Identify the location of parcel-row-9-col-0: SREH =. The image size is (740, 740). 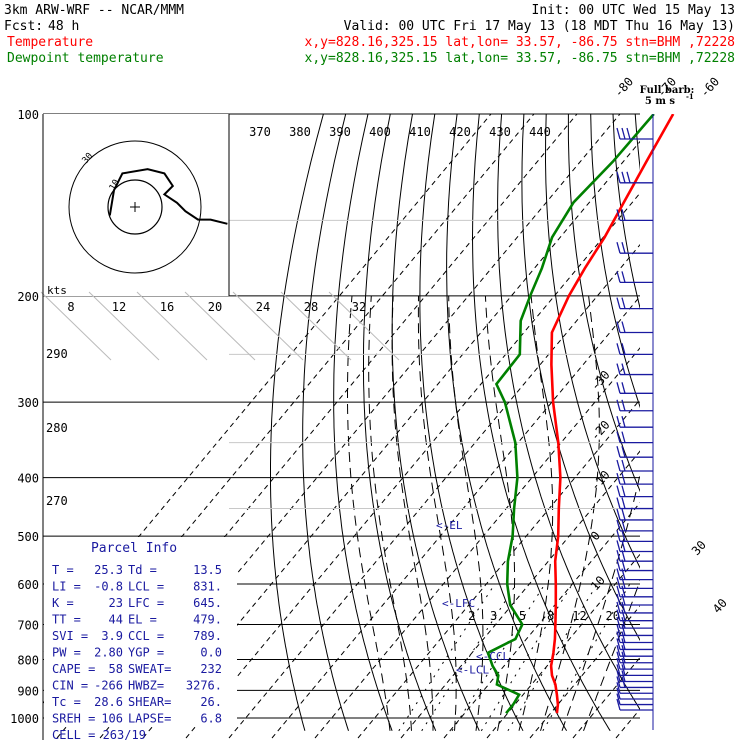
(73, 719).